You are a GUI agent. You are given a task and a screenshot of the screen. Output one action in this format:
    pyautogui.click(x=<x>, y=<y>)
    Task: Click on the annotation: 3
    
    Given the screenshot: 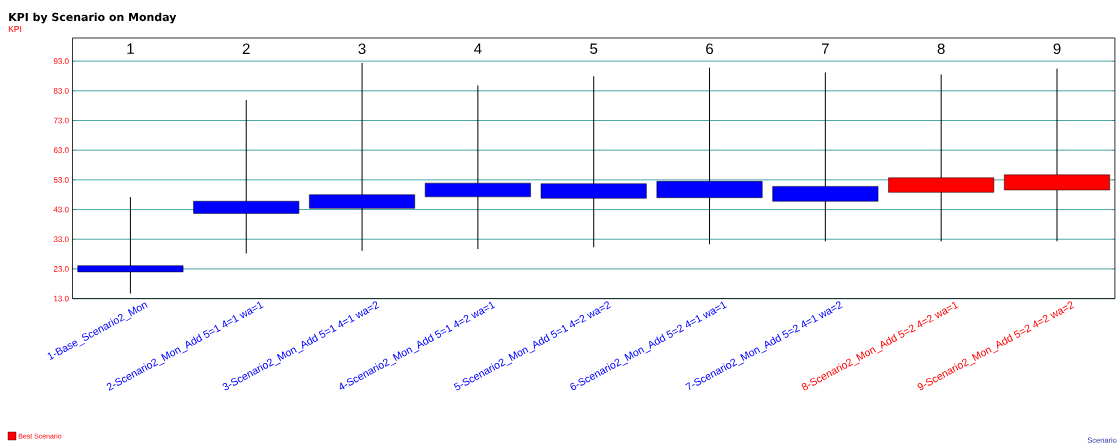 What is the action you would take?
    pyautogui.click(x=362, y=49)
    